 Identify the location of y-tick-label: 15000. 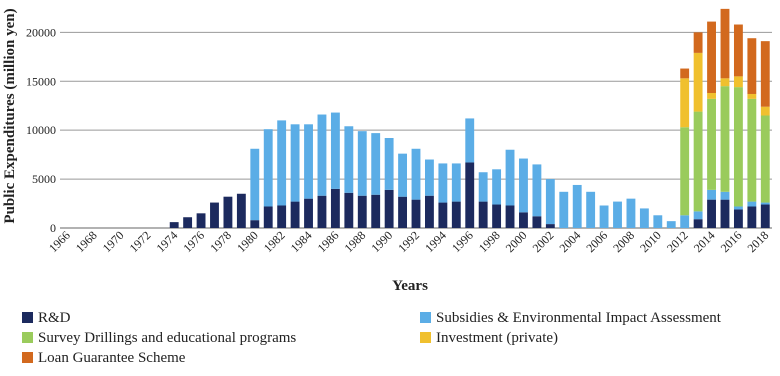
(41, 81).